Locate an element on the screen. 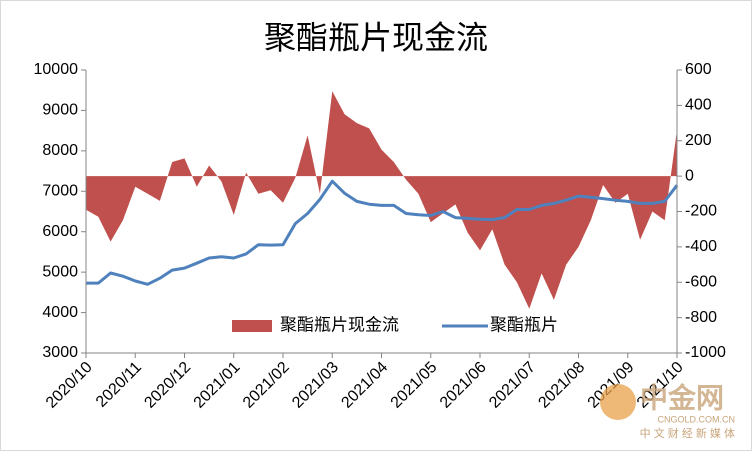 This screenshot has height=451, width=752. y2-tick-label: -600 is located at coordinates (701, 281).